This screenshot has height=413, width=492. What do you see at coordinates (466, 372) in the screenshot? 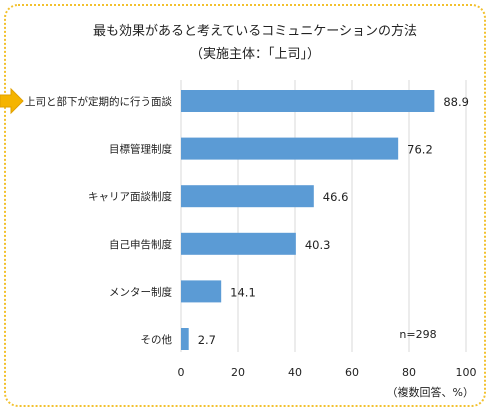
I see `x-tick-label: 100` at bounding box center [466, 372].